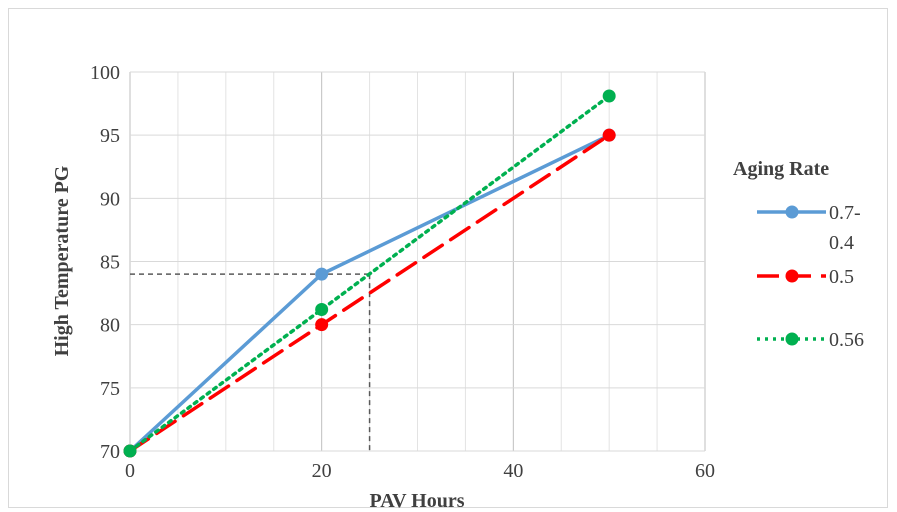  What do you see at coordinates (846, 340) in the screenshot?
I see `legend-label: 0.56` at bounding box center [846, 340].